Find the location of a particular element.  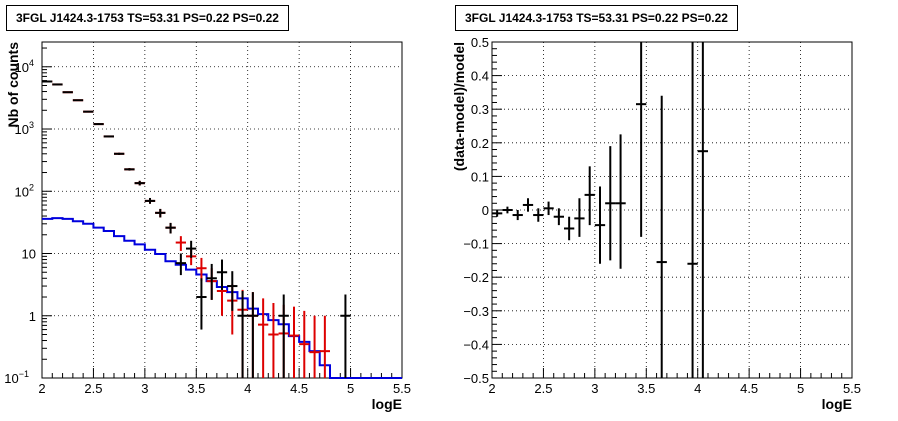

y-tick-label: 0.2 is located at coordinates (480, 143).